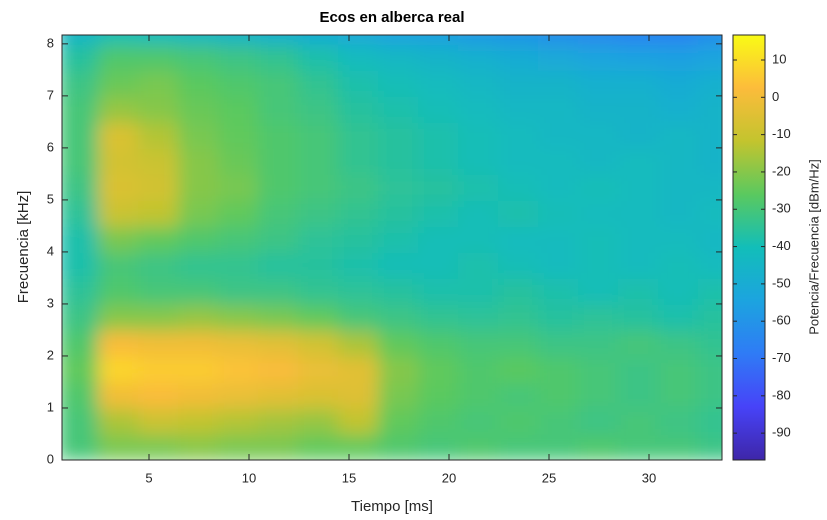 Image resolution: width=827 pixels, height=520 pixels. What do you see at coordinates (50, 250) in the screenshot?
I see `y-tick-label: 4` at bounding box center [50, 250].